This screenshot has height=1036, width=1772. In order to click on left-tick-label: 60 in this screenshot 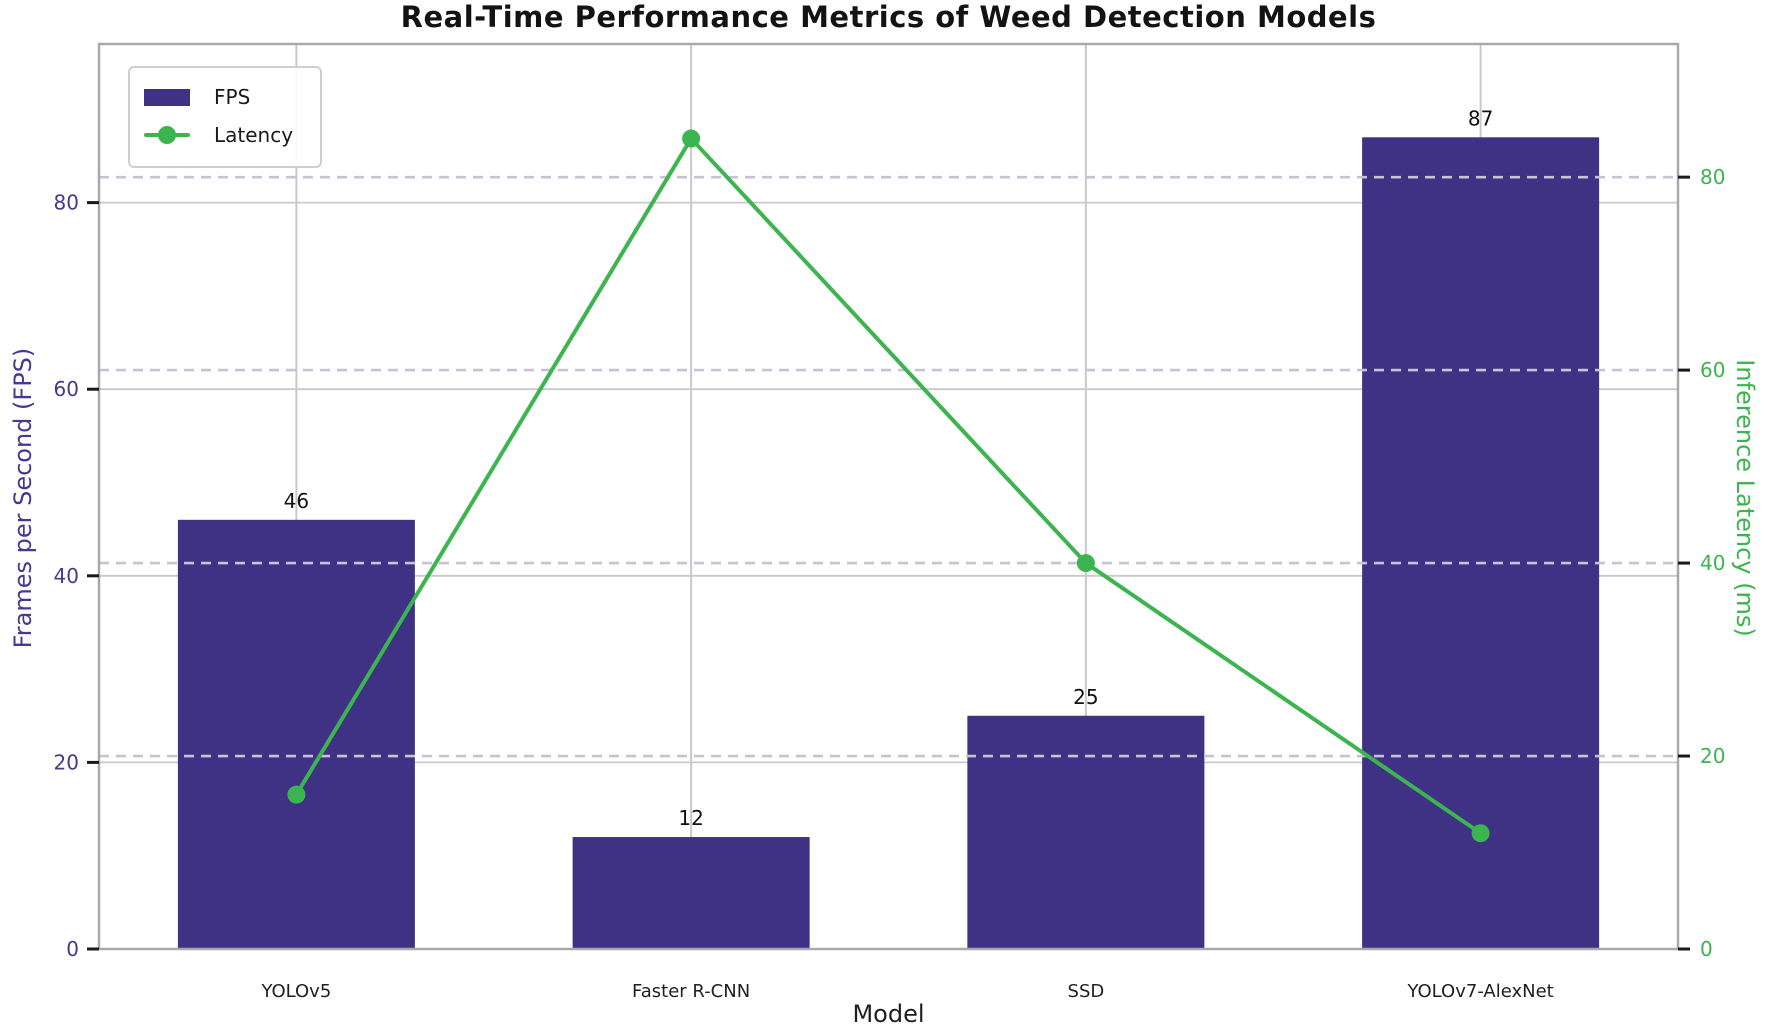, I will do `click(66, 389)`.